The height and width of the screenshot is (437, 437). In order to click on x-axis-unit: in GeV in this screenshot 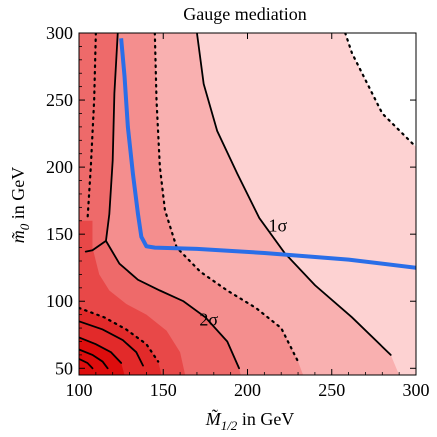, I will do `click(265, 419)`.